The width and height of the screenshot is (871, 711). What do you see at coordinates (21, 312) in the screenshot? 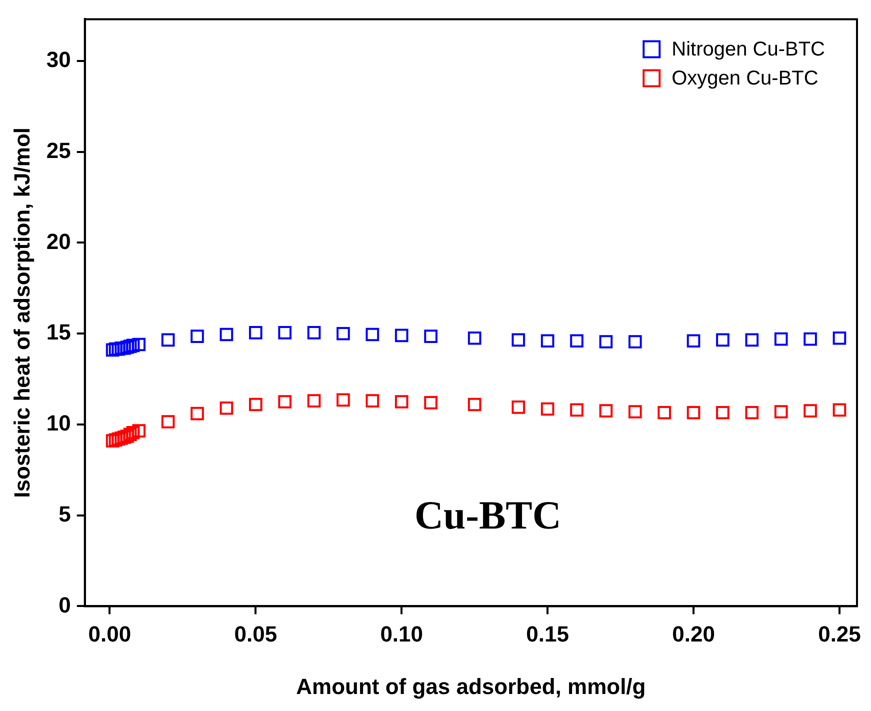
I see `y-axis-title: Isosteric heat of adsorption, kJ/mol` at bounding box center [21, 312].